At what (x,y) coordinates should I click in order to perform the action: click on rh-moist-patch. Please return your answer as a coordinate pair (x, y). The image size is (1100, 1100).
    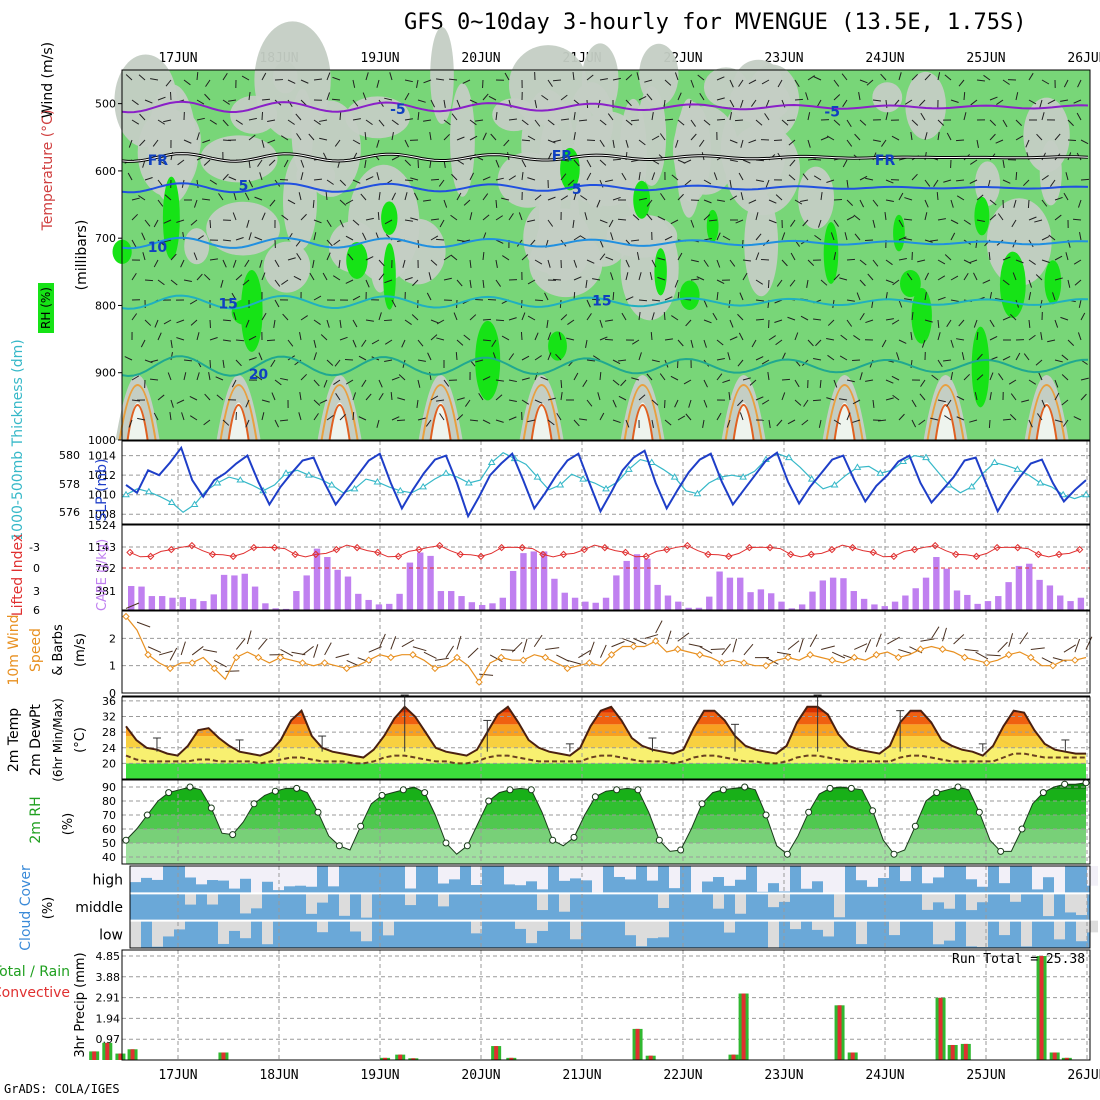
    Looking at the image, I should click on (689, 295).